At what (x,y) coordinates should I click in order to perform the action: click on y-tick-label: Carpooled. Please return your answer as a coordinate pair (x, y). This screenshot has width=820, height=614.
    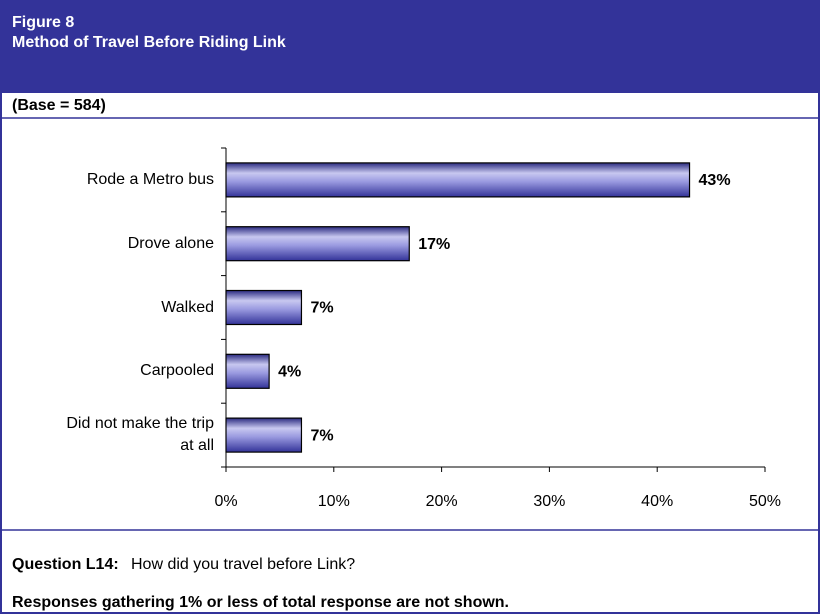
    Looking at the image, I should click on (177, 371).